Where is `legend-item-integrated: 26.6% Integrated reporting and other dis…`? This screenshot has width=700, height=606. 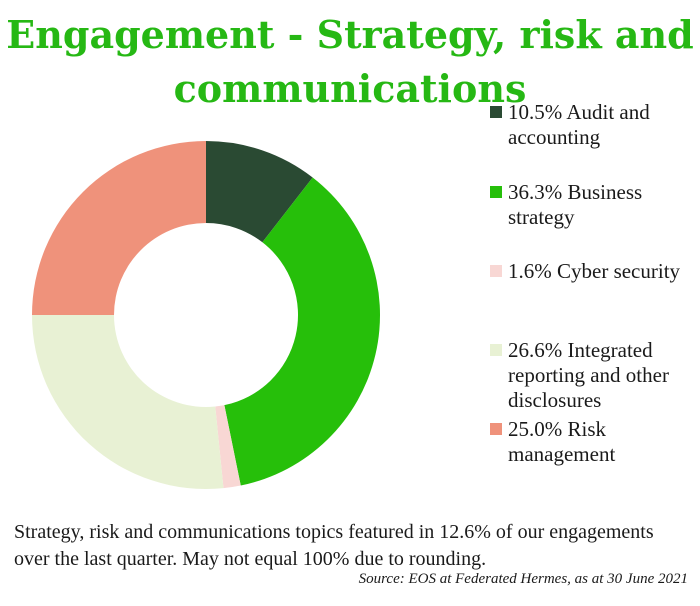 legend-item-integrated: 26.6% Integrated reporting and other dis… is located at coordinates (592, 375).